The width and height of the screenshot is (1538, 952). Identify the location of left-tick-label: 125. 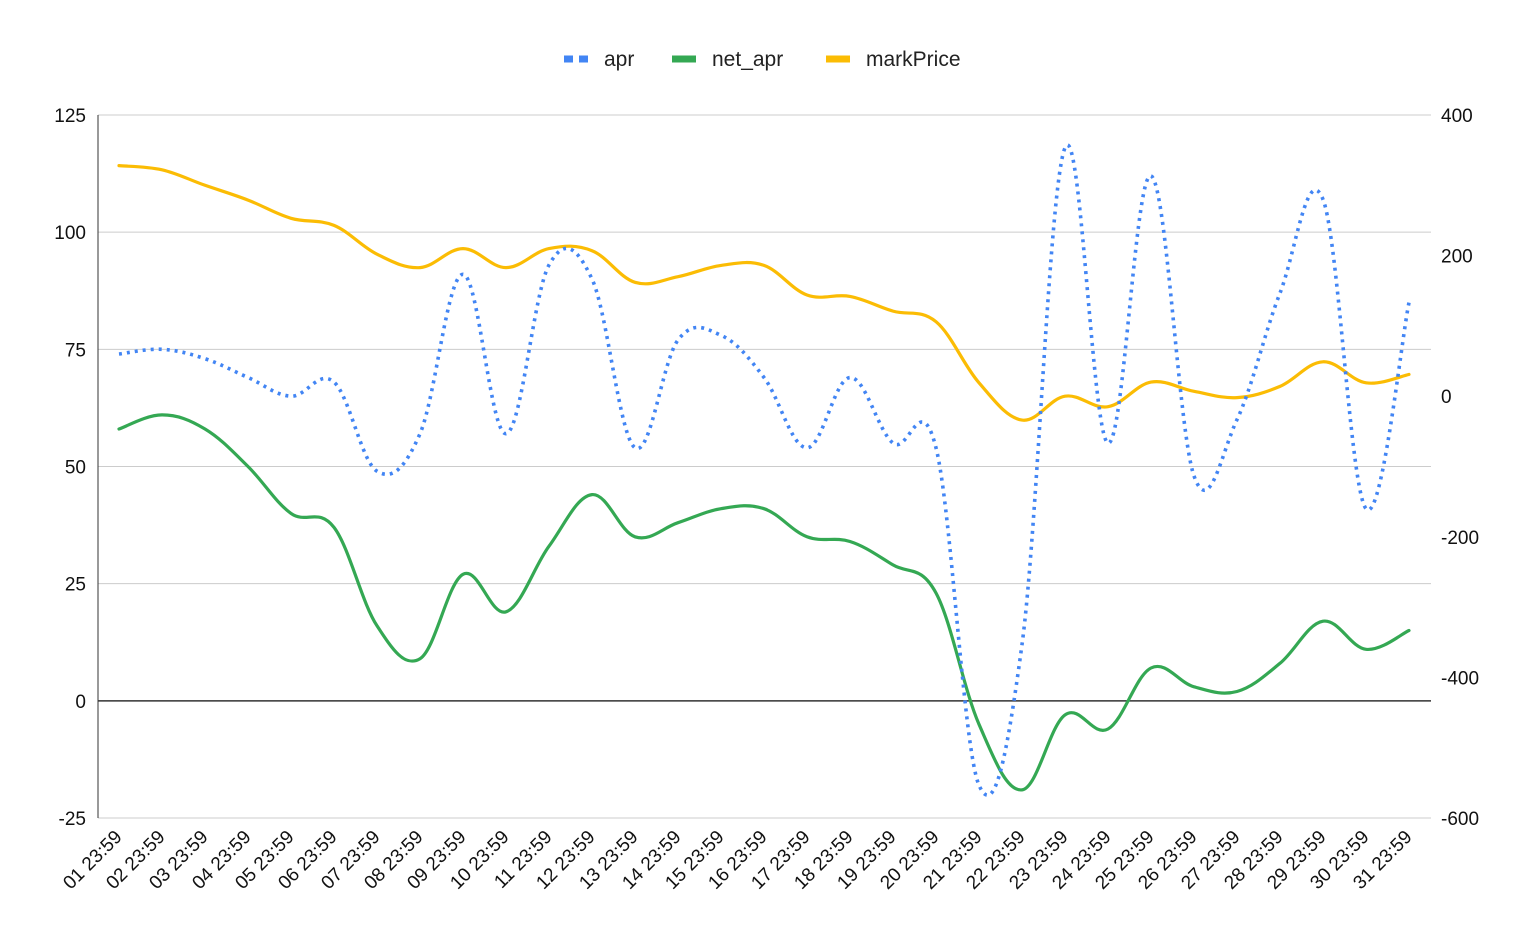
(70, 116).